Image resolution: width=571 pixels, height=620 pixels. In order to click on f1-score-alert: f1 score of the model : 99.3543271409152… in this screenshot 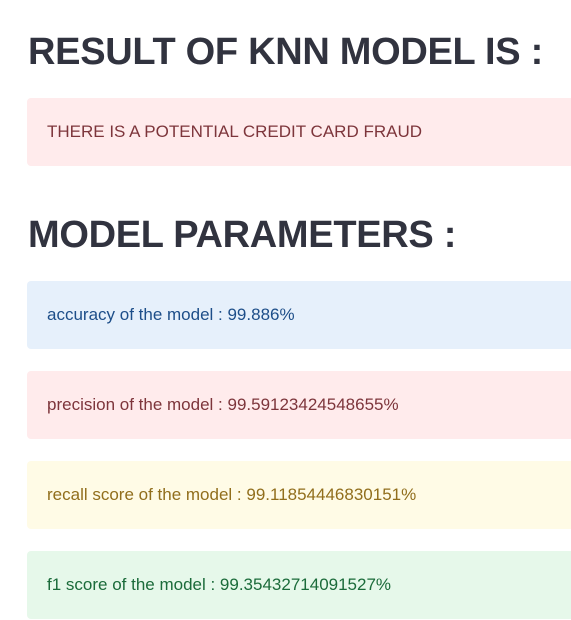, I will do `click(299, 585)`.